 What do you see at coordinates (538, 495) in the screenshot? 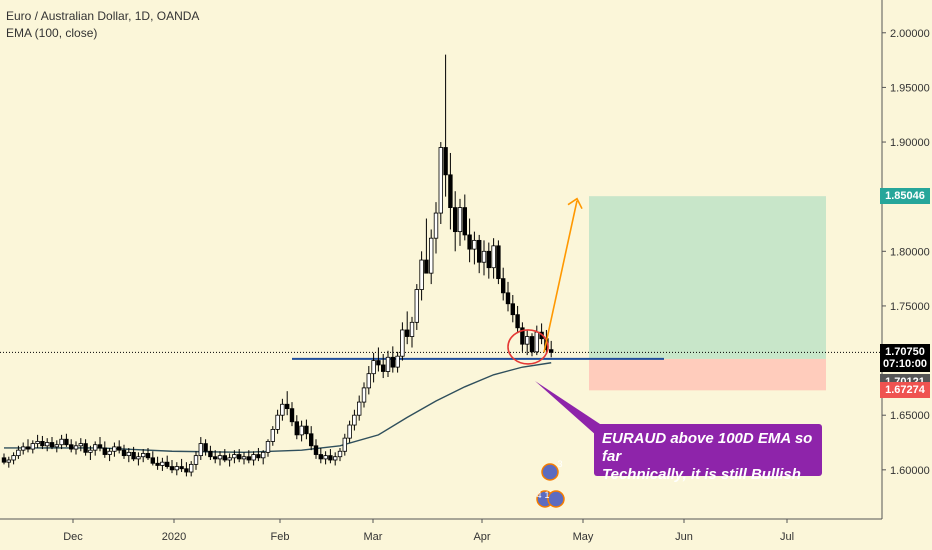
I see `event-badge-count: 4` at bounding box center [538, 495].